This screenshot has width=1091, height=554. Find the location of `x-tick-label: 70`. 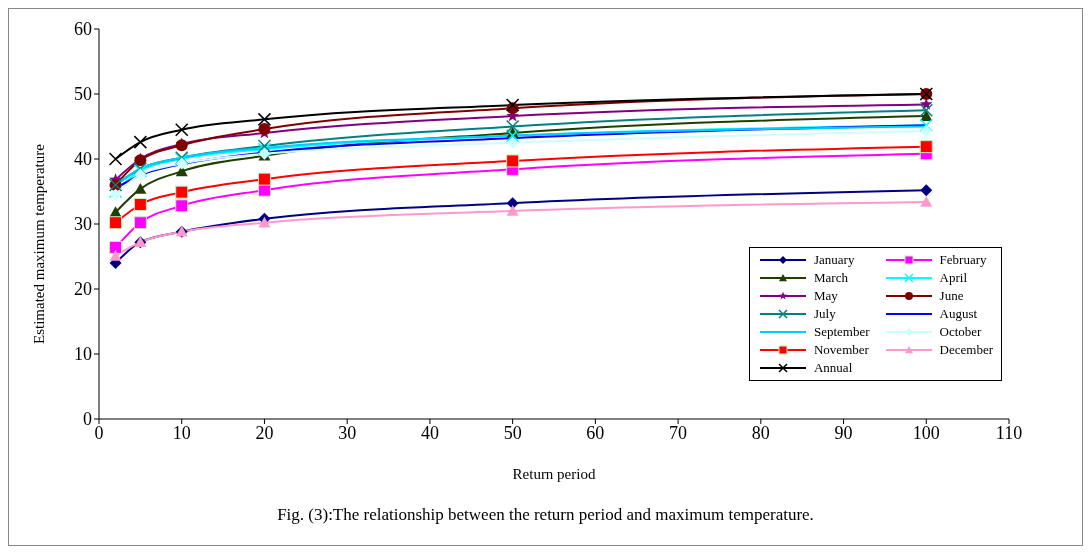

x-tick-label: 70 is located at coordinates (678, 432).